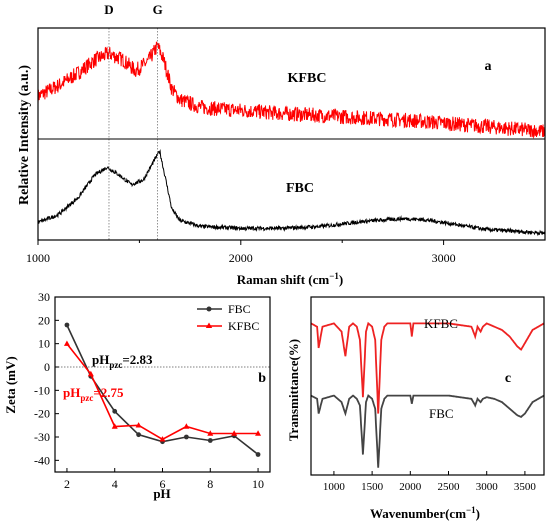 The height and width of the screenshot is (527, 550). Describe the element at coordinates (290, 279) in the screenshot. I see `panel-a-xlabel: Raman shift (cm−1)` at that location.